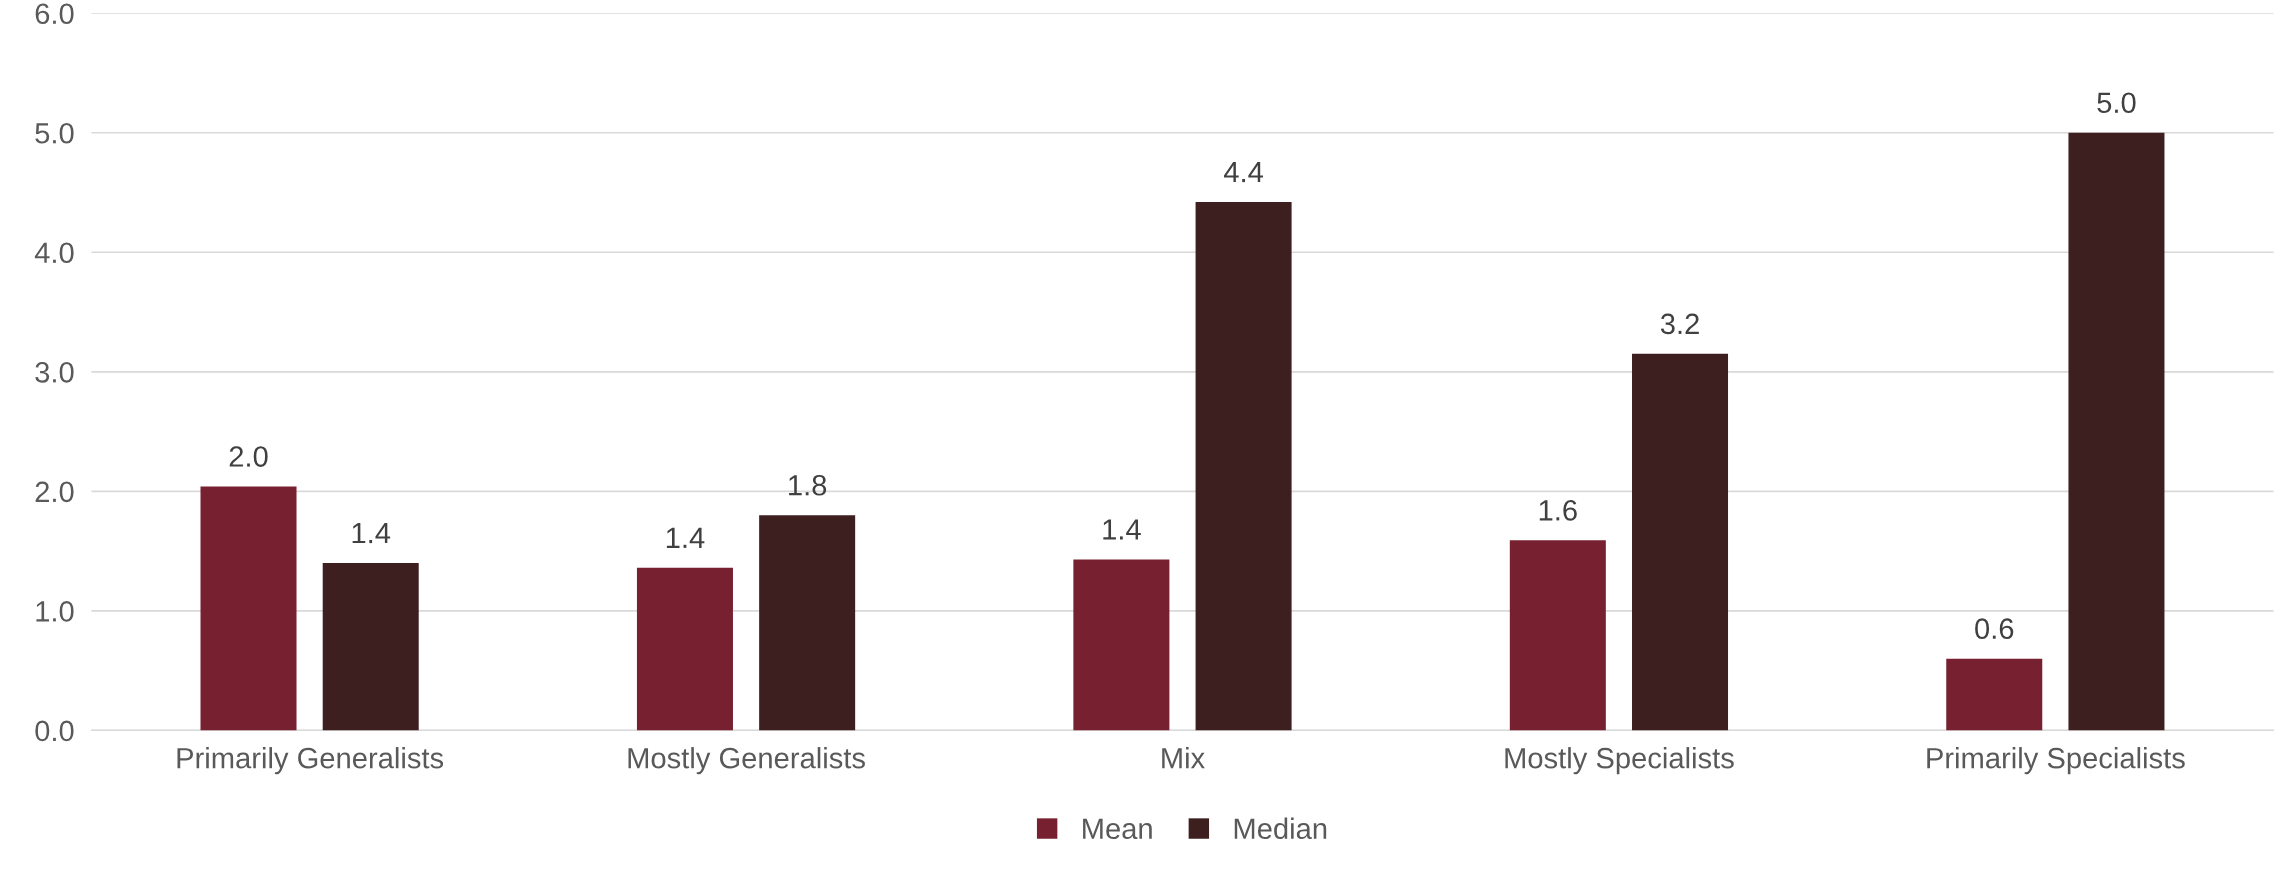  Describe the element at coordinates (1994, 629) in the screenshot. I see `data-label: 0.6` at that location.